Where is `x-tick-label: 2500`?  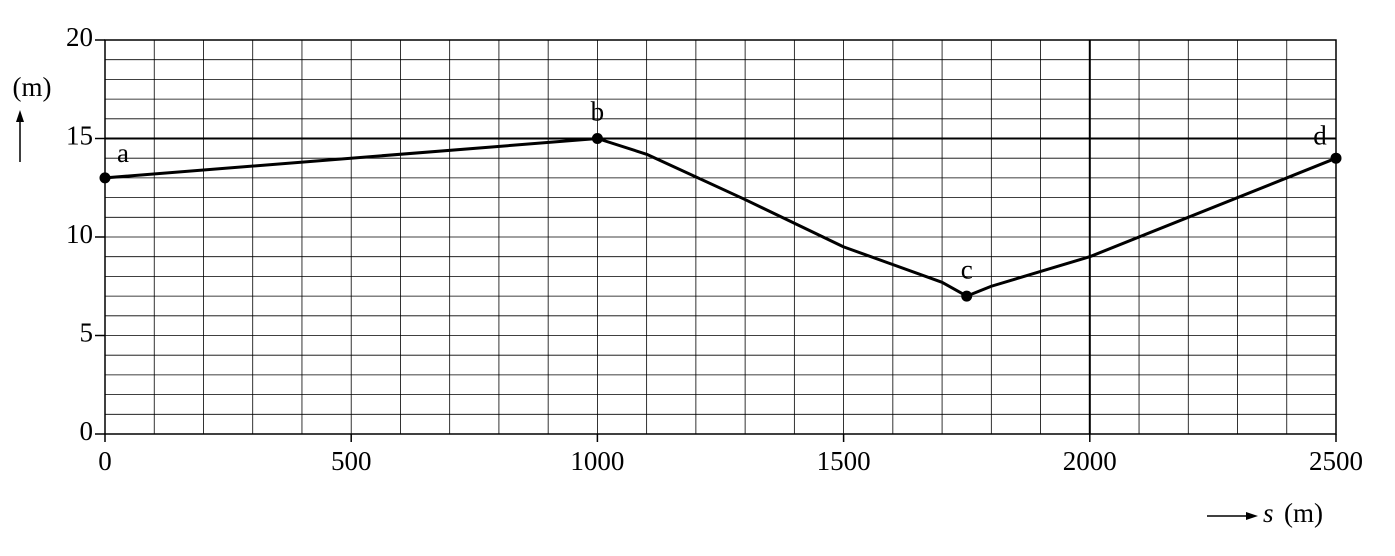 x-tick-label: 2500 is located at coordinates (1336, 461).